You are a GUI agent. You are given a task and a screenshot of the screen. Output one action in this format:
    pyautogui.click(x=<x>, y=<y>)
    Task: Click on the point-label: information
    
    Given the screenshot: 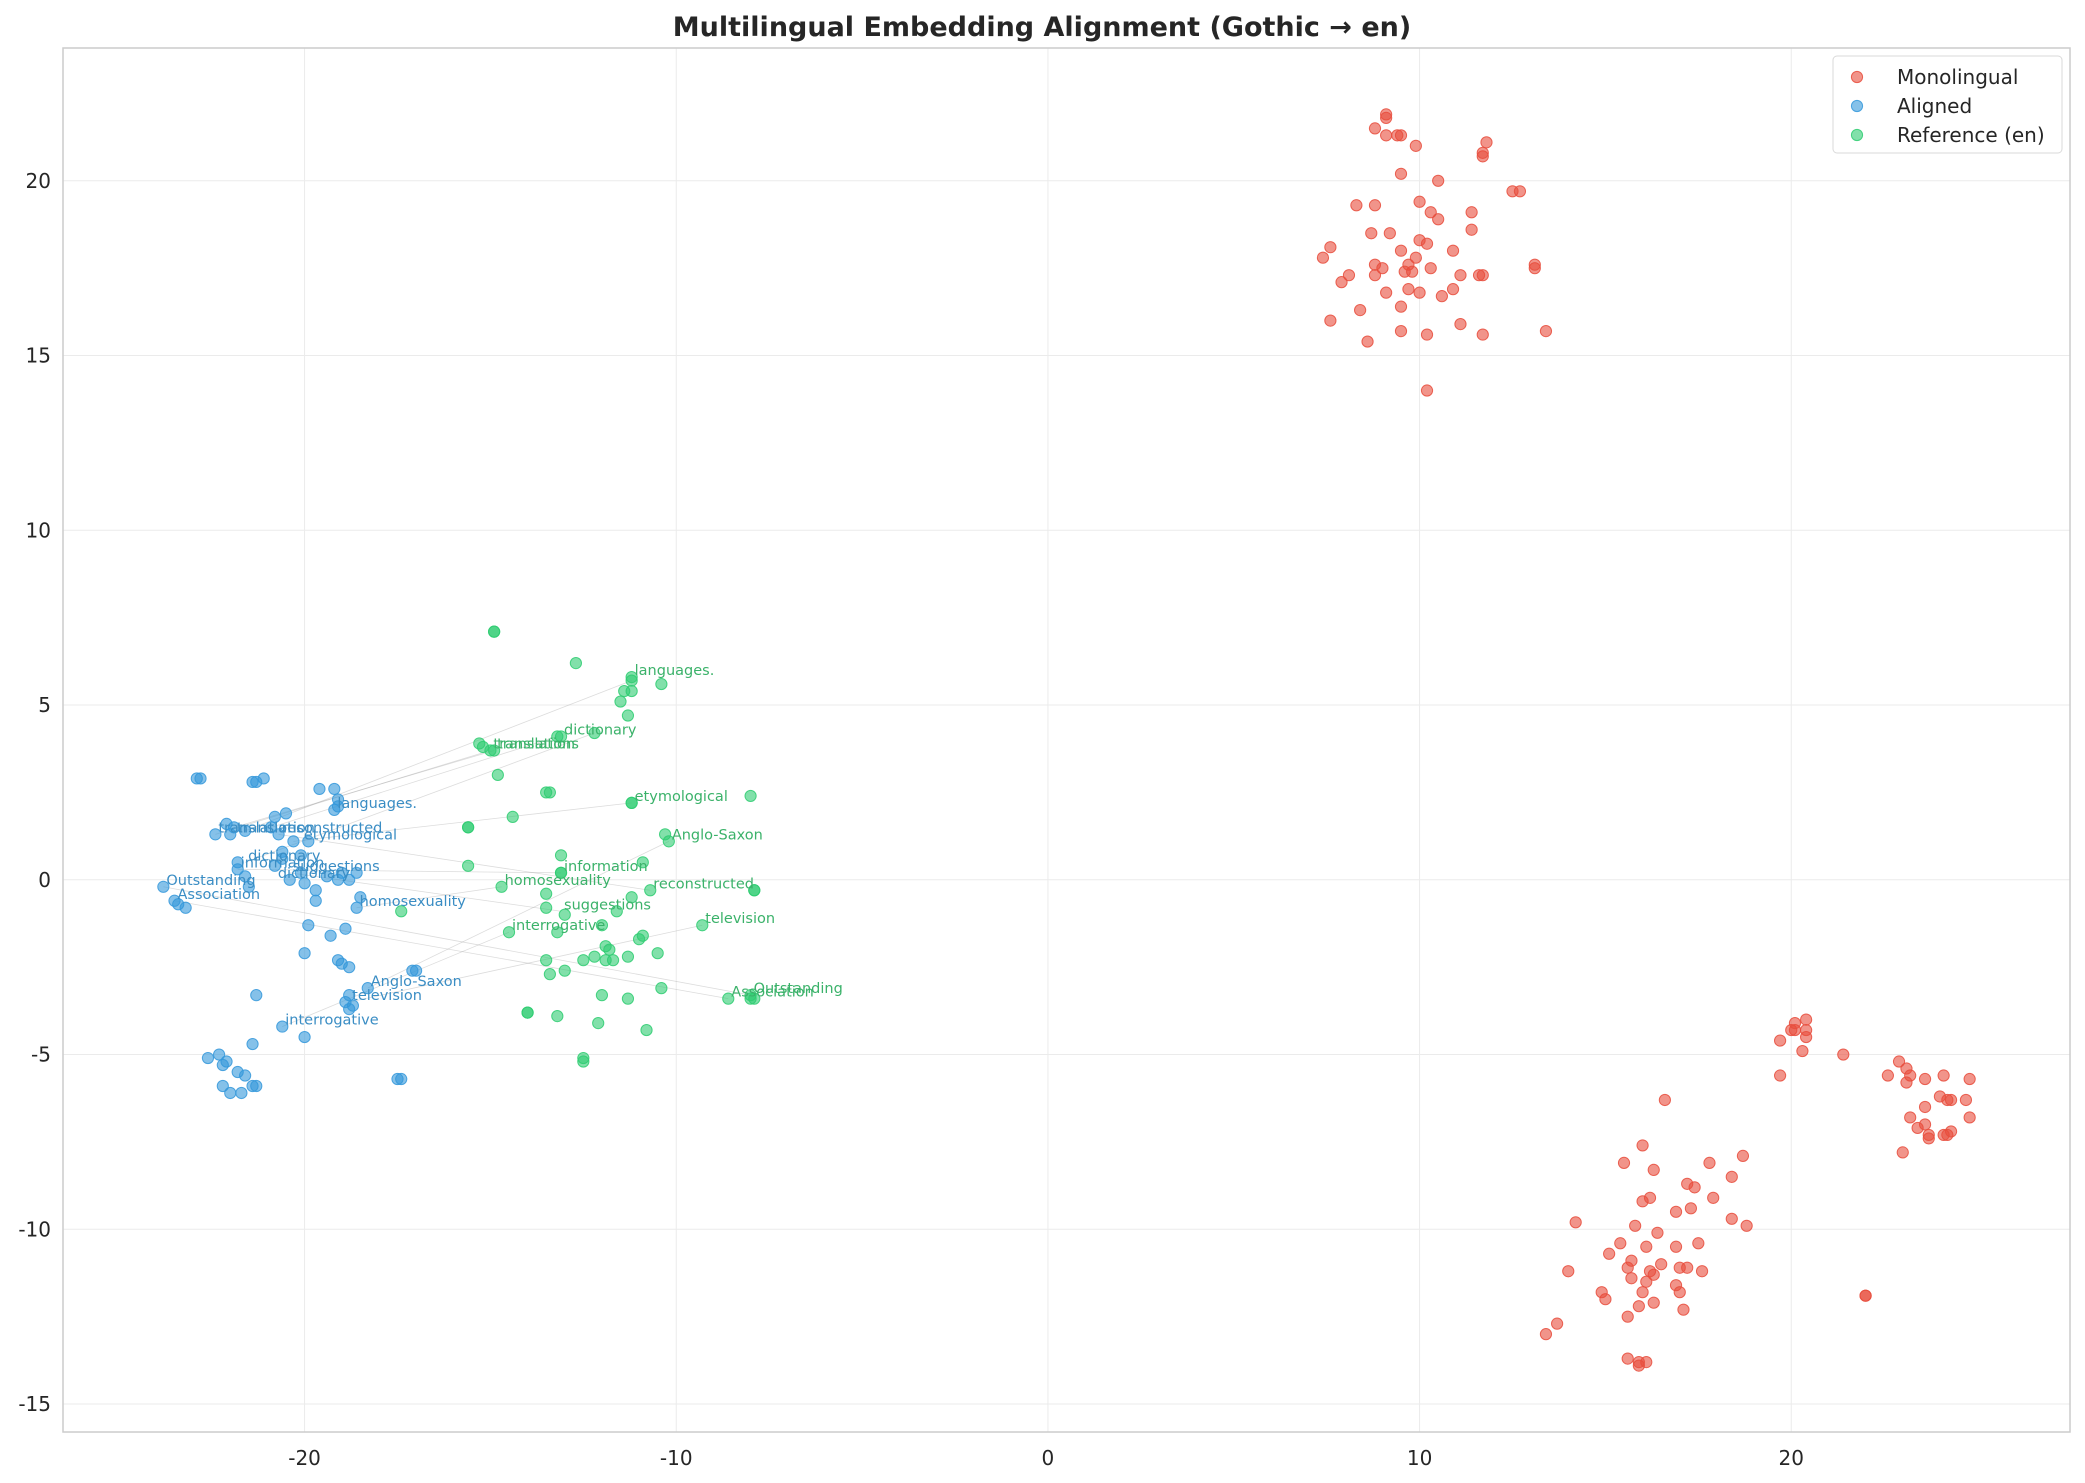 What is the action you would take?
    pyautogui.click(x=606, y=867)
    